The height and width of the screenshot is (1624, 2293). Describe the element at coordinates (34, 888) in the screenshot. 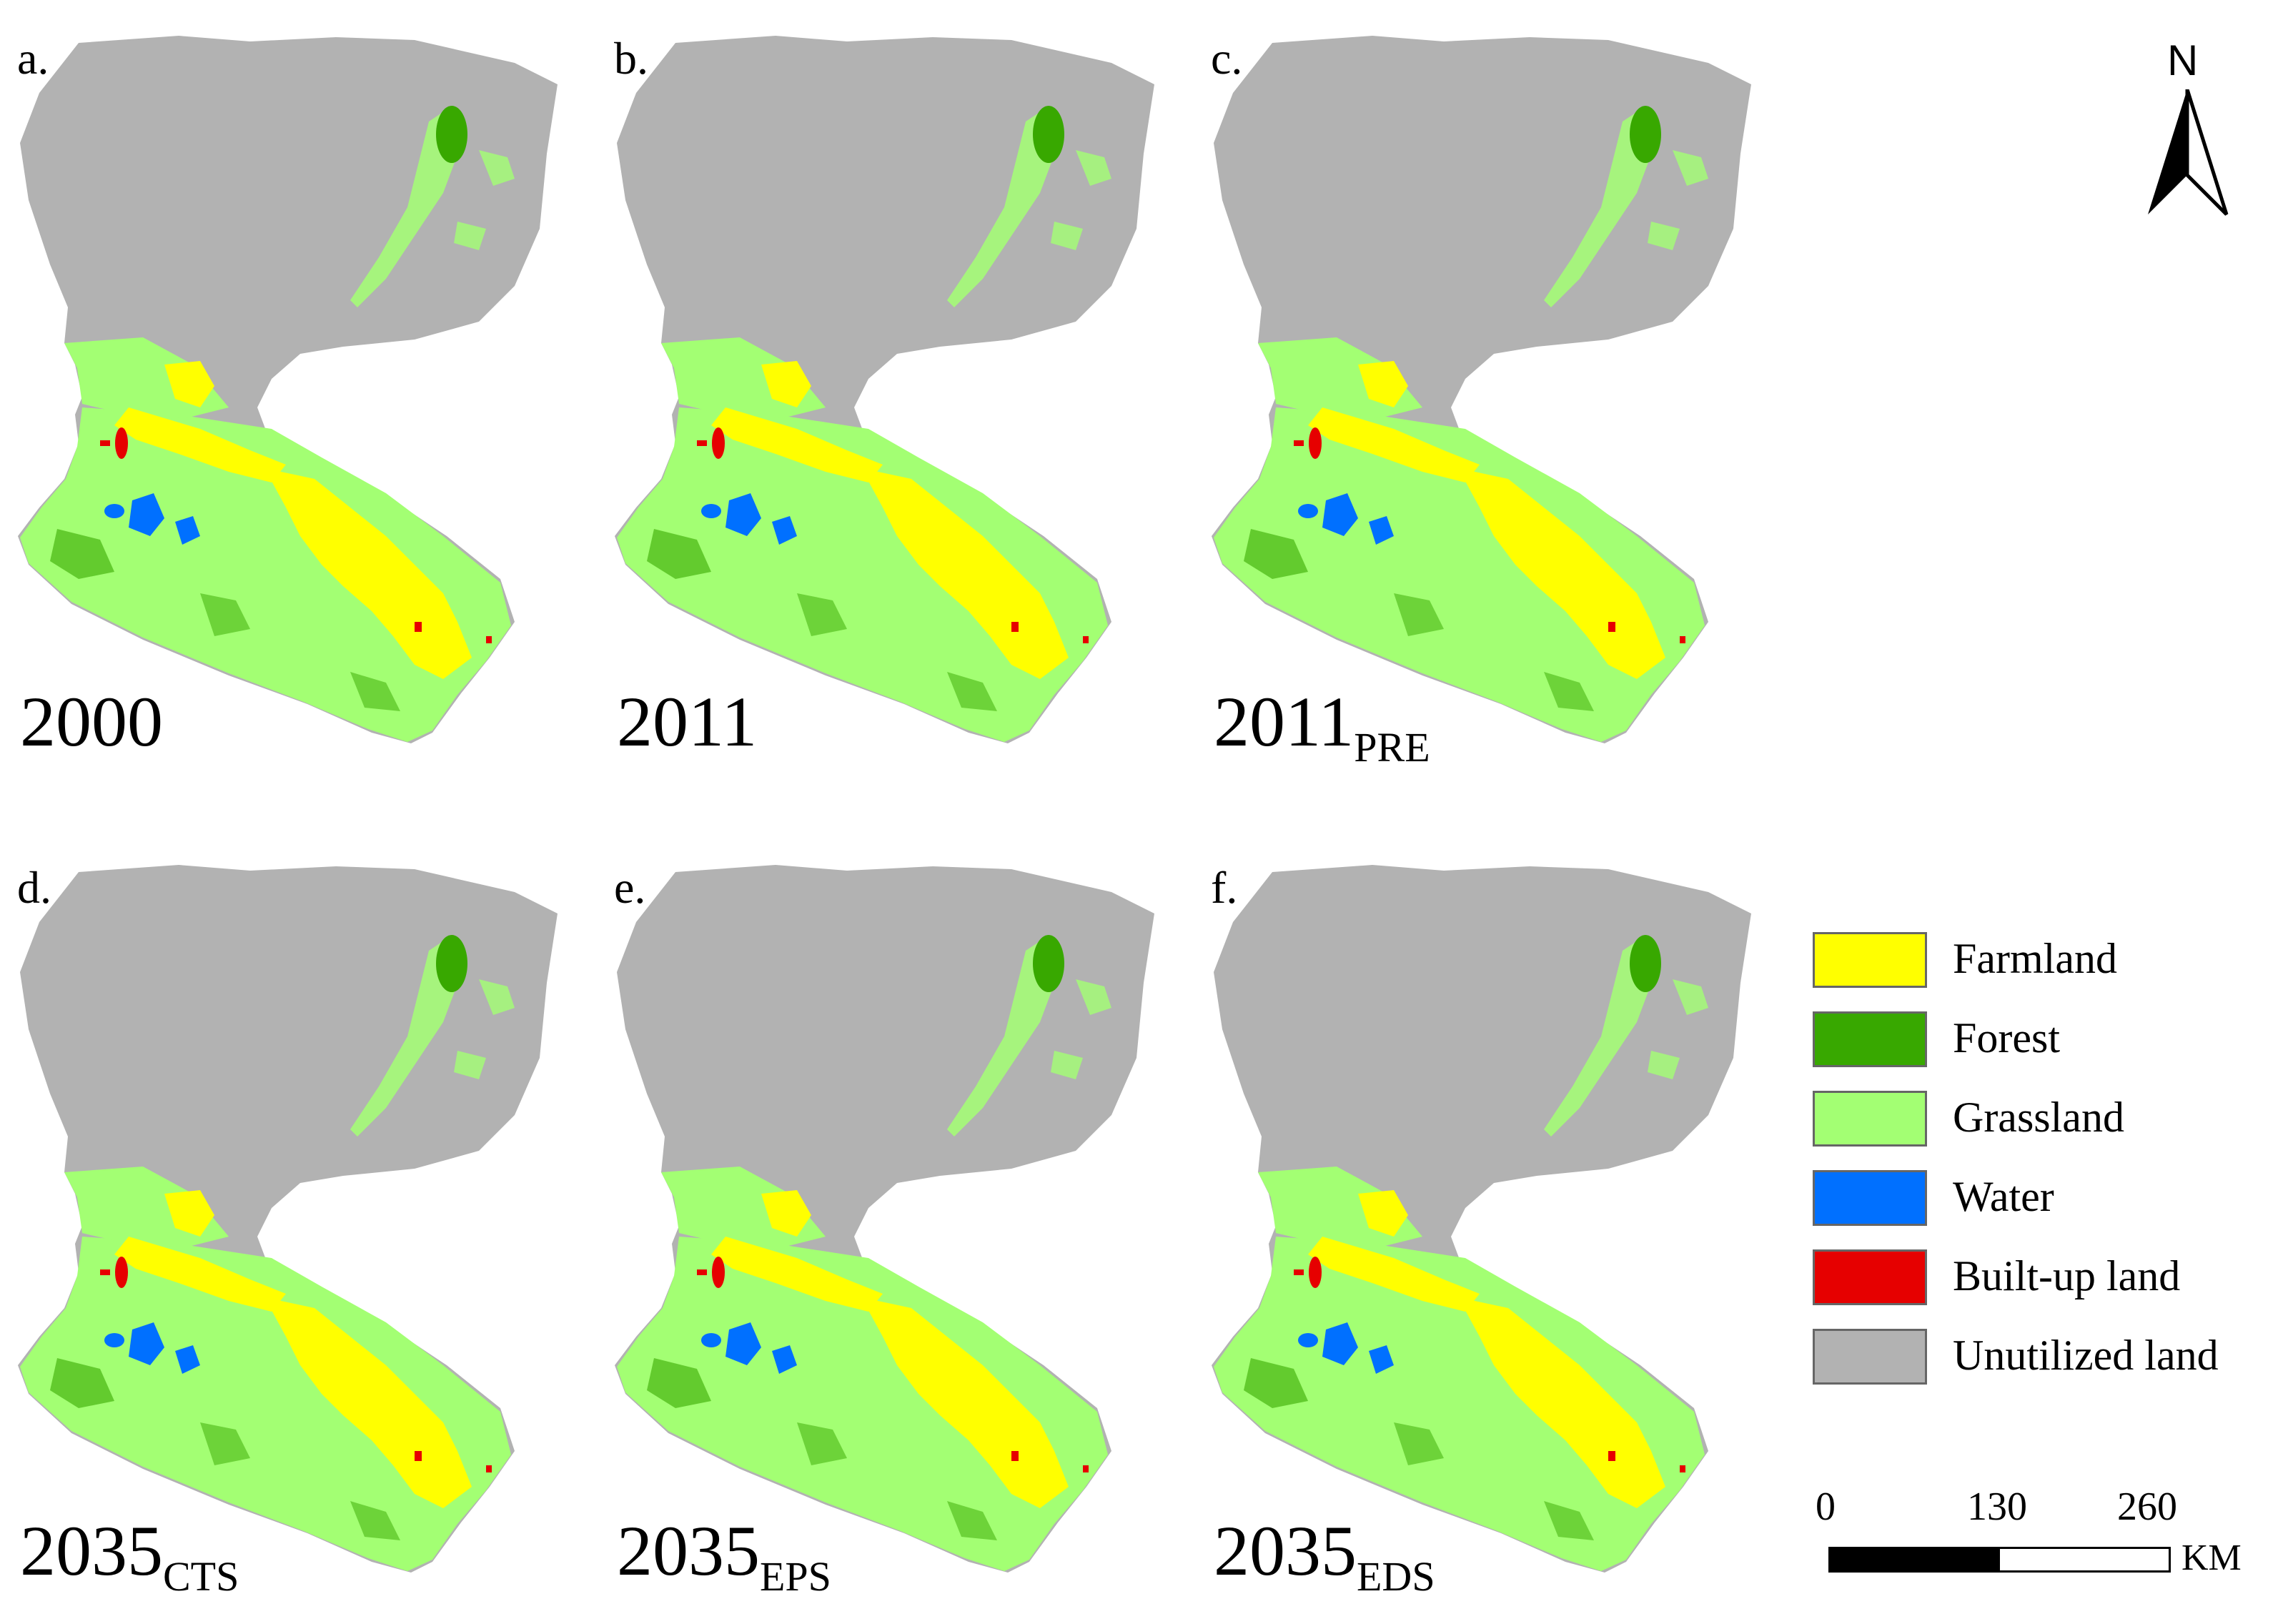

I see `panel-label: d.` at that location.